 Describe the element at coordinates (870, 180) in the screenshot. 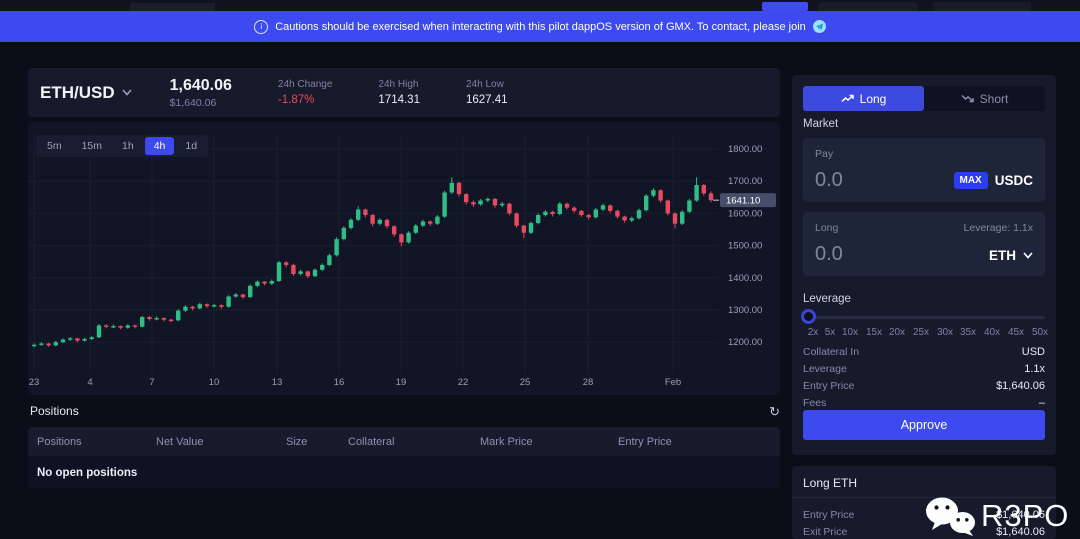

I see `pay-amount-input` at that location.